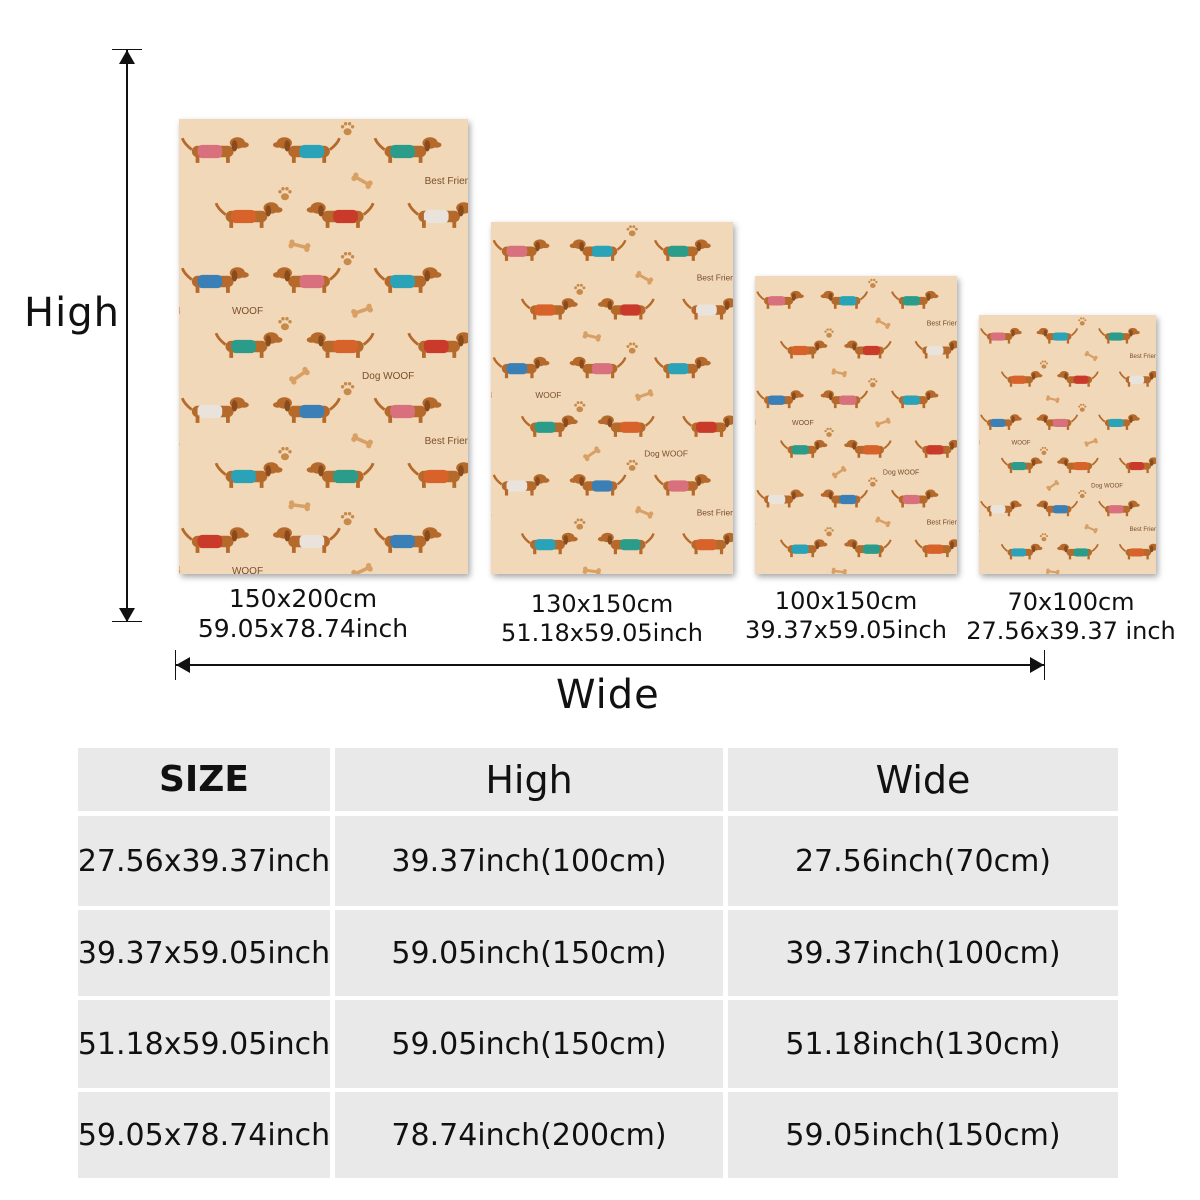  Describe the element at coordinates (610, 665) in the screenshot. I see `width-dimension-line` at that location.